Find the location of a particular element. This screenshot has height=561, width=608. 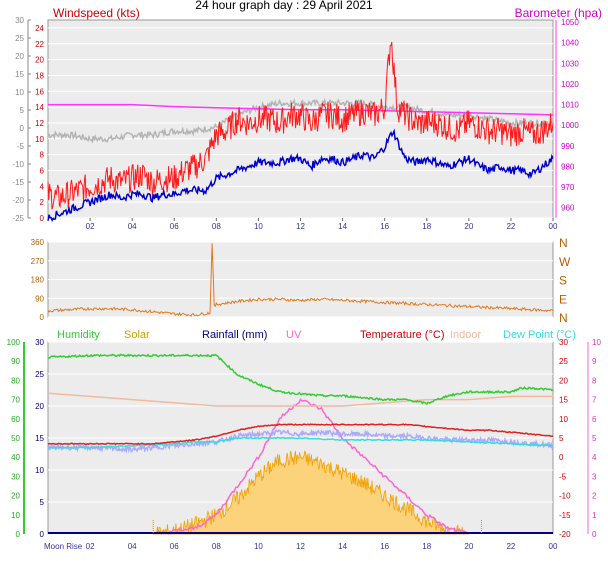

wind-tick-label: 24 is located at coordinates (39, 28).